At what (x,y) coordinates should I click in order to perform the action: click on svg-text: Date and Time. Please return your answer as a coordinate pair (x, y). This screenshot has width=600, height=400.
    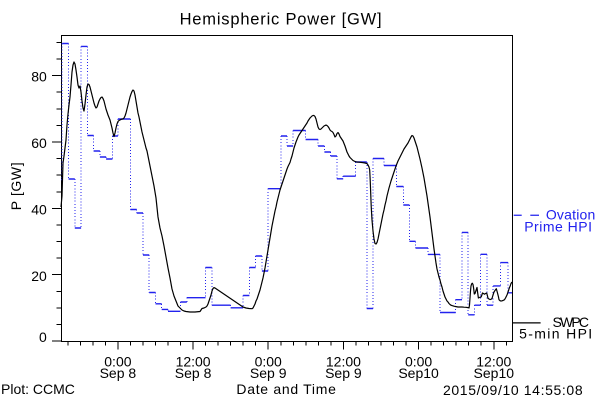
    Looking at the image, I should click on (286, 389).